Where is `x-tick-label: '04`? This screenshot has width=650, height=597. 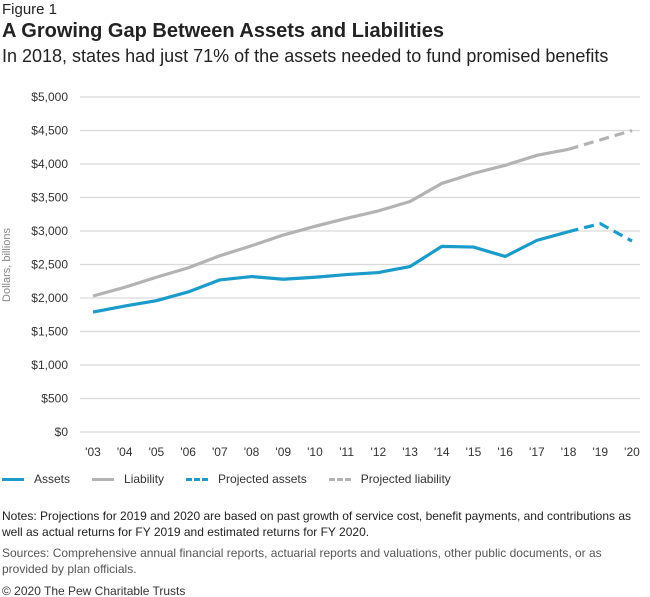 x-tick-label: '04 is located at coordinates (125, 452).